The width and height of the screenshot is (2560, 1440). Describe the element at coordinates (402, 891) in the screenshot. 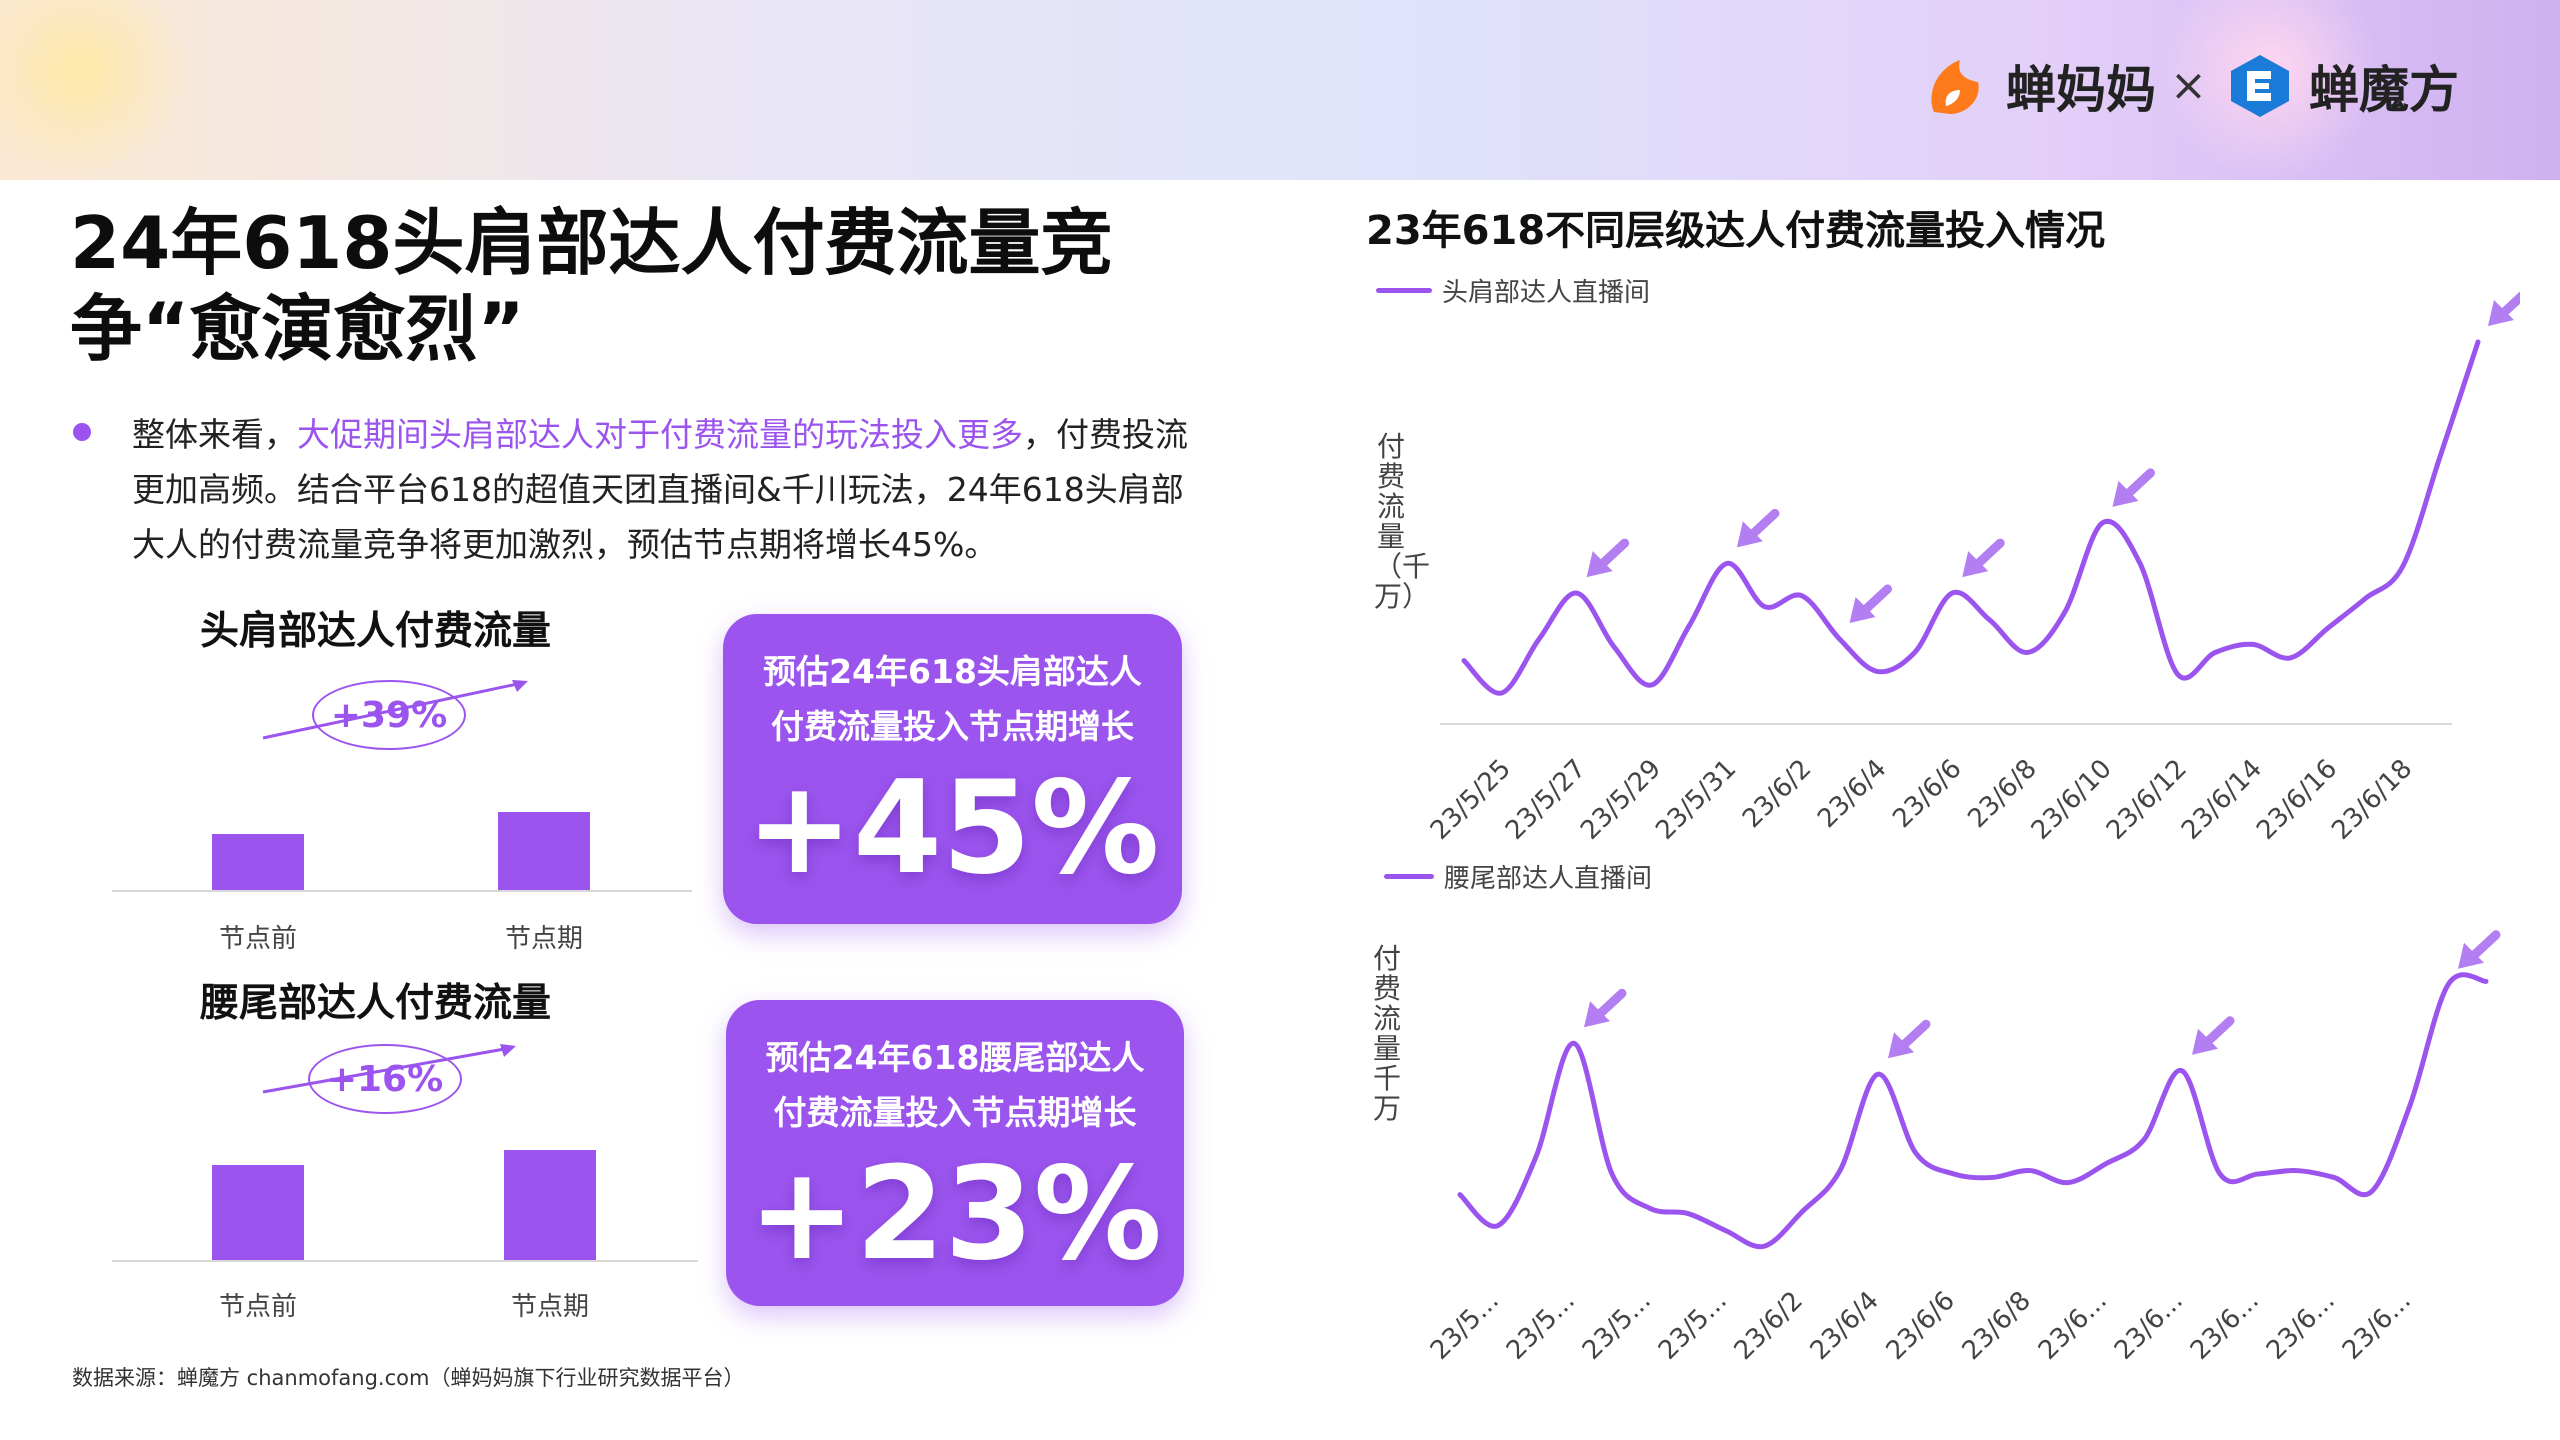

I see `head-chart-baseline` at that location.